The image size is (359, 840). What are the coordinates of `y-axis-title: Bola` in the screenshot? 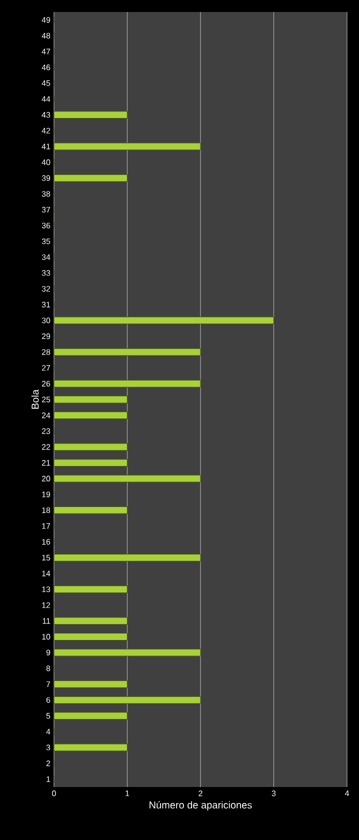 It's located at (35, 399).